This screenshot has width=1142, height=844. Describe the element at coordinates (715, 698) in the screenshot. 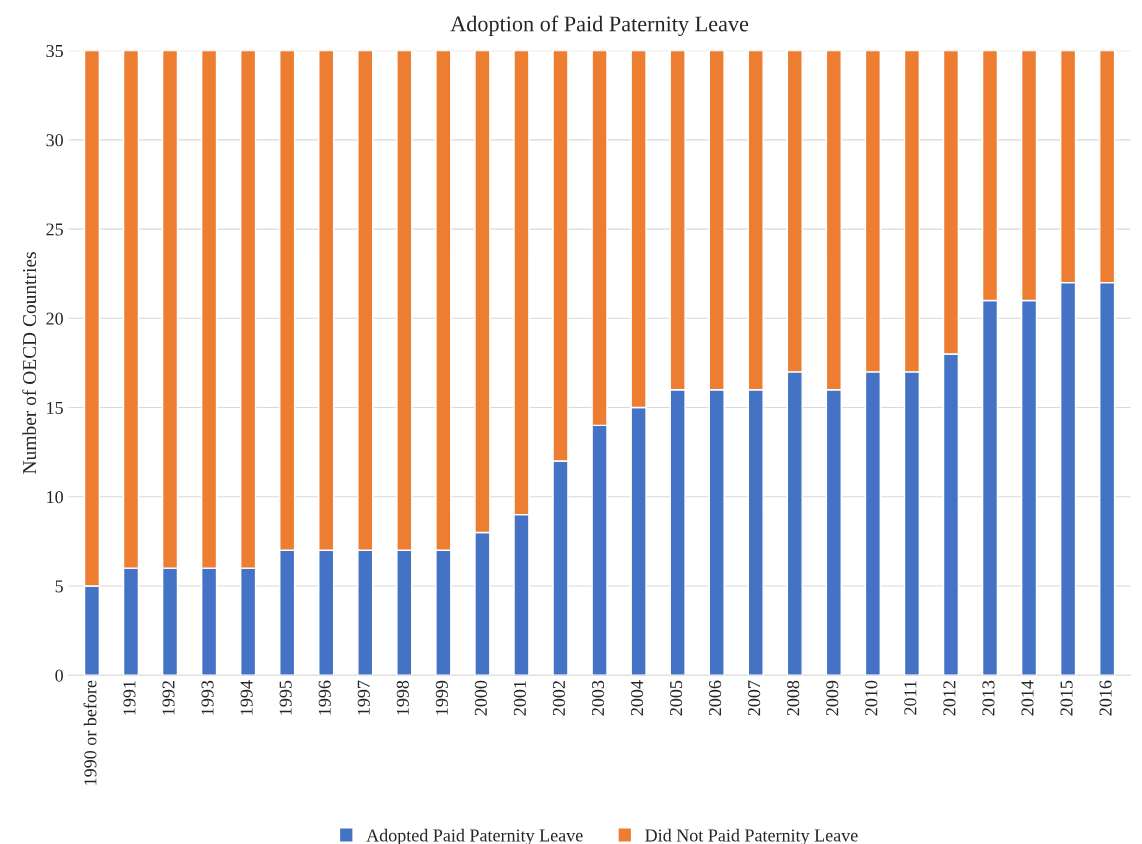

I see `x-tick-label: 2006` at that location.